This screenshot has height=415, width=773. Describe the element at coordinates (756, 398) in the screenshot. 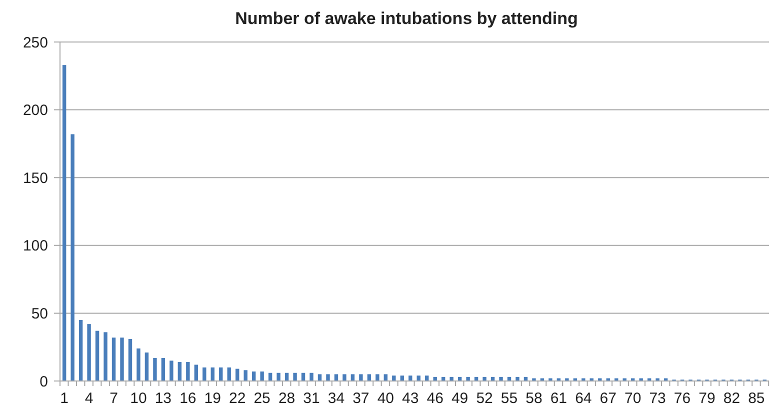

I see `x-tick-label: 85` at that location.